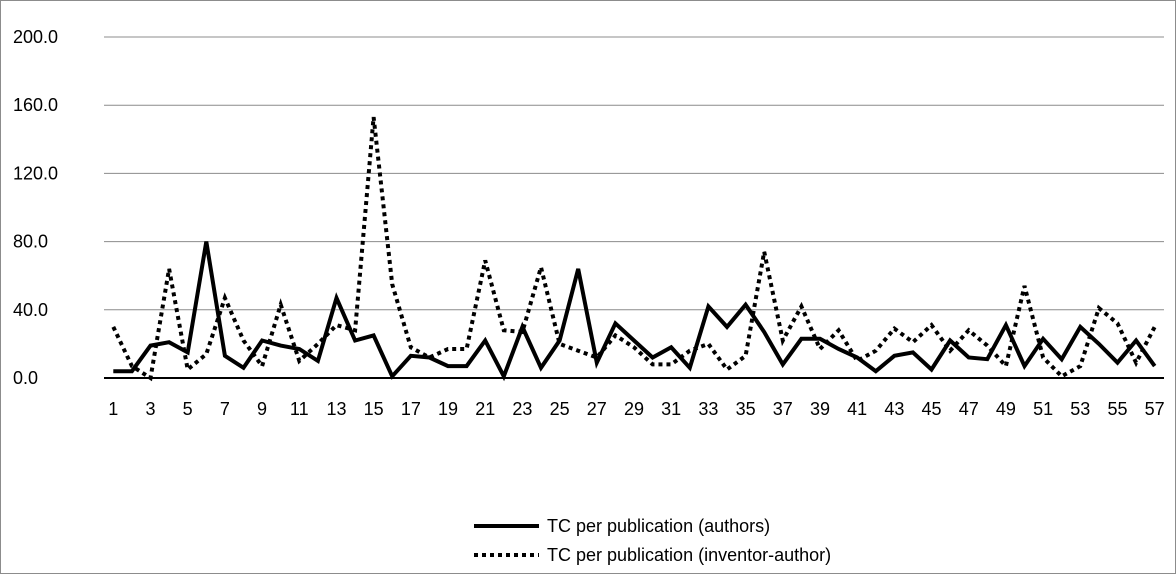 The image size is (1176, 575). I want to click on x-tick-label: 43, so click(894, 409).